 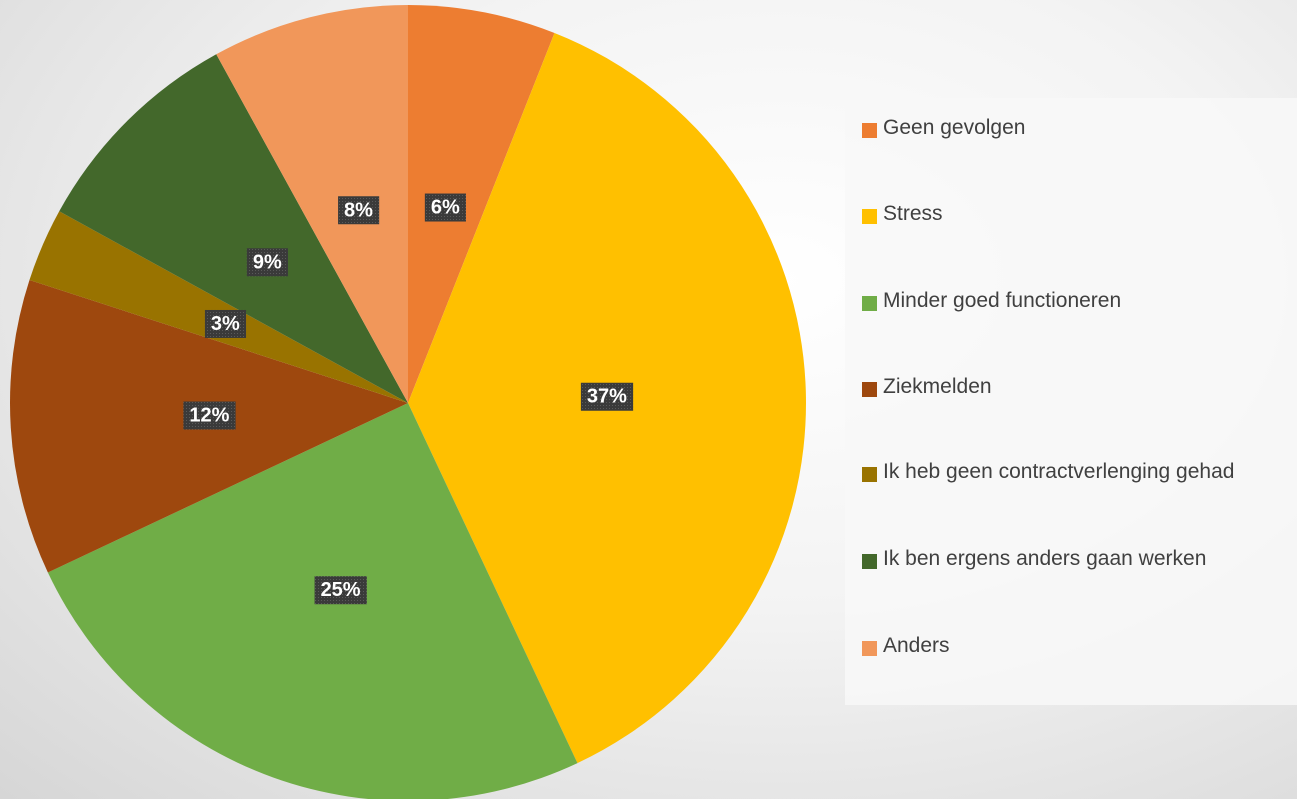 I want to click on legend-item: Minder goed functioneren, so click(x=1077, y=304).